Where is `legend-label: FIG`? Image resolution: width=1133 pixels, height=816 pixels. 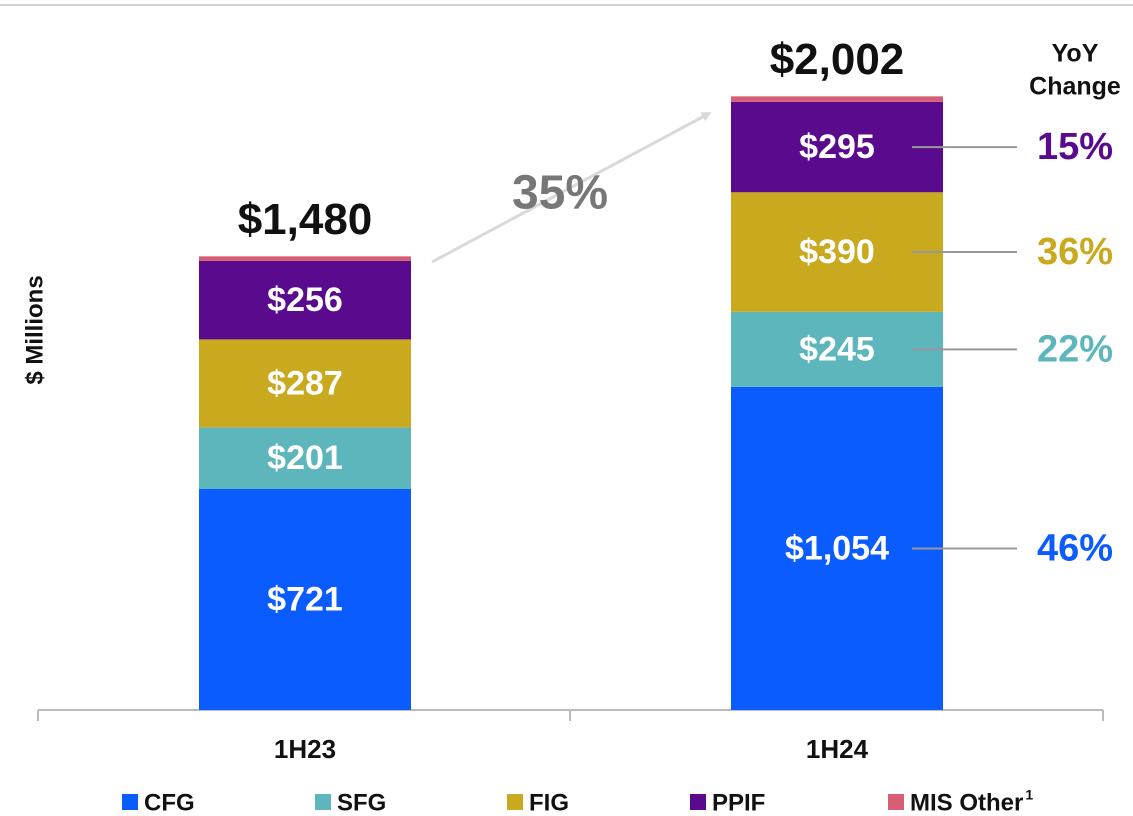 legend-label: FIG is located at coordinates (549, 802).